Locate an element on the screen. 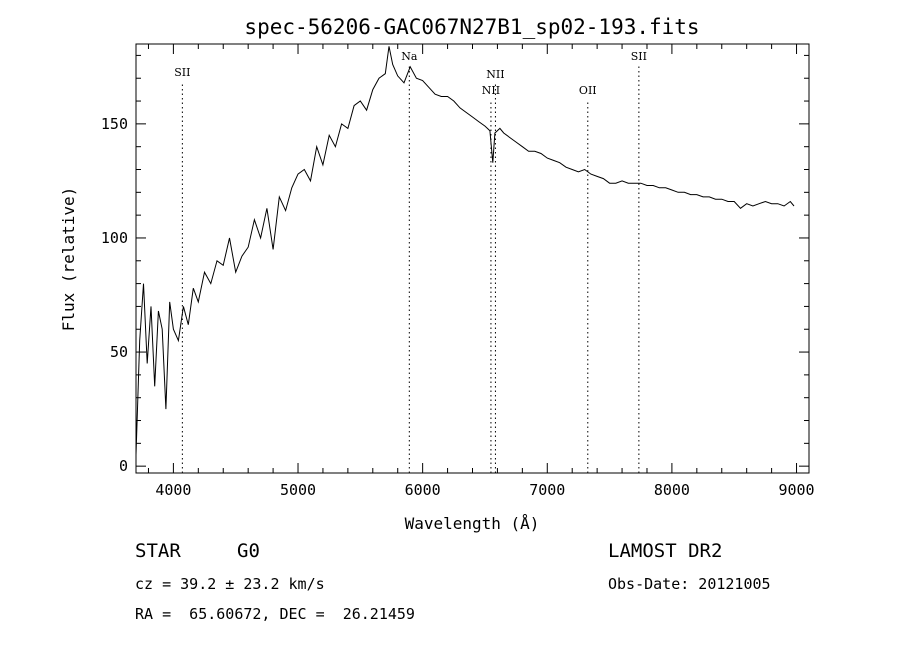  chart-title: spec-56206-GAC067N27B1_sp02-193.fits is located at coordinates (471, 27).